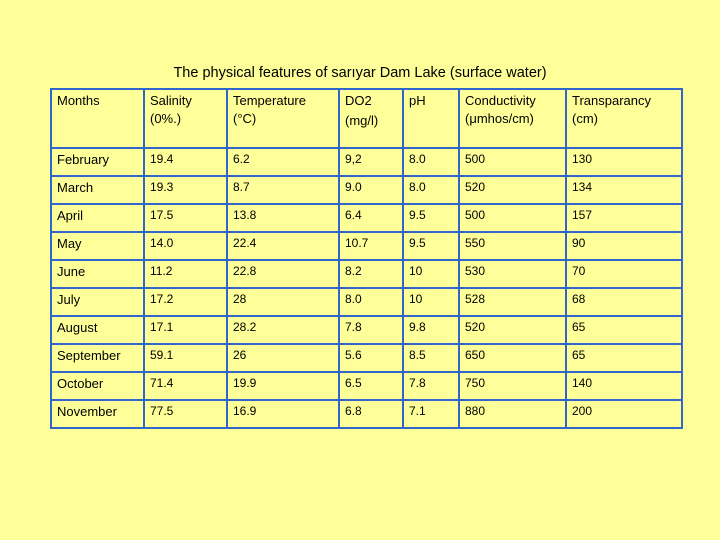 The height and width of the screenshot is (540, 720). Describe the element at coordinates (283, 246) in the screenshot. I see `temperature-cell: 22.4` at that location.